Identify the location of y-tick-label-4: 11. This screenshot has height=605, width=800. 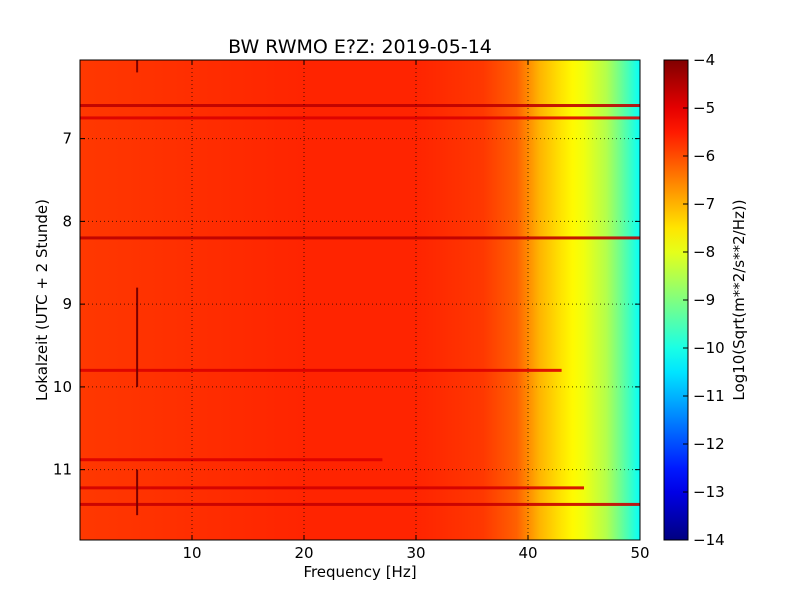
(62, 470).